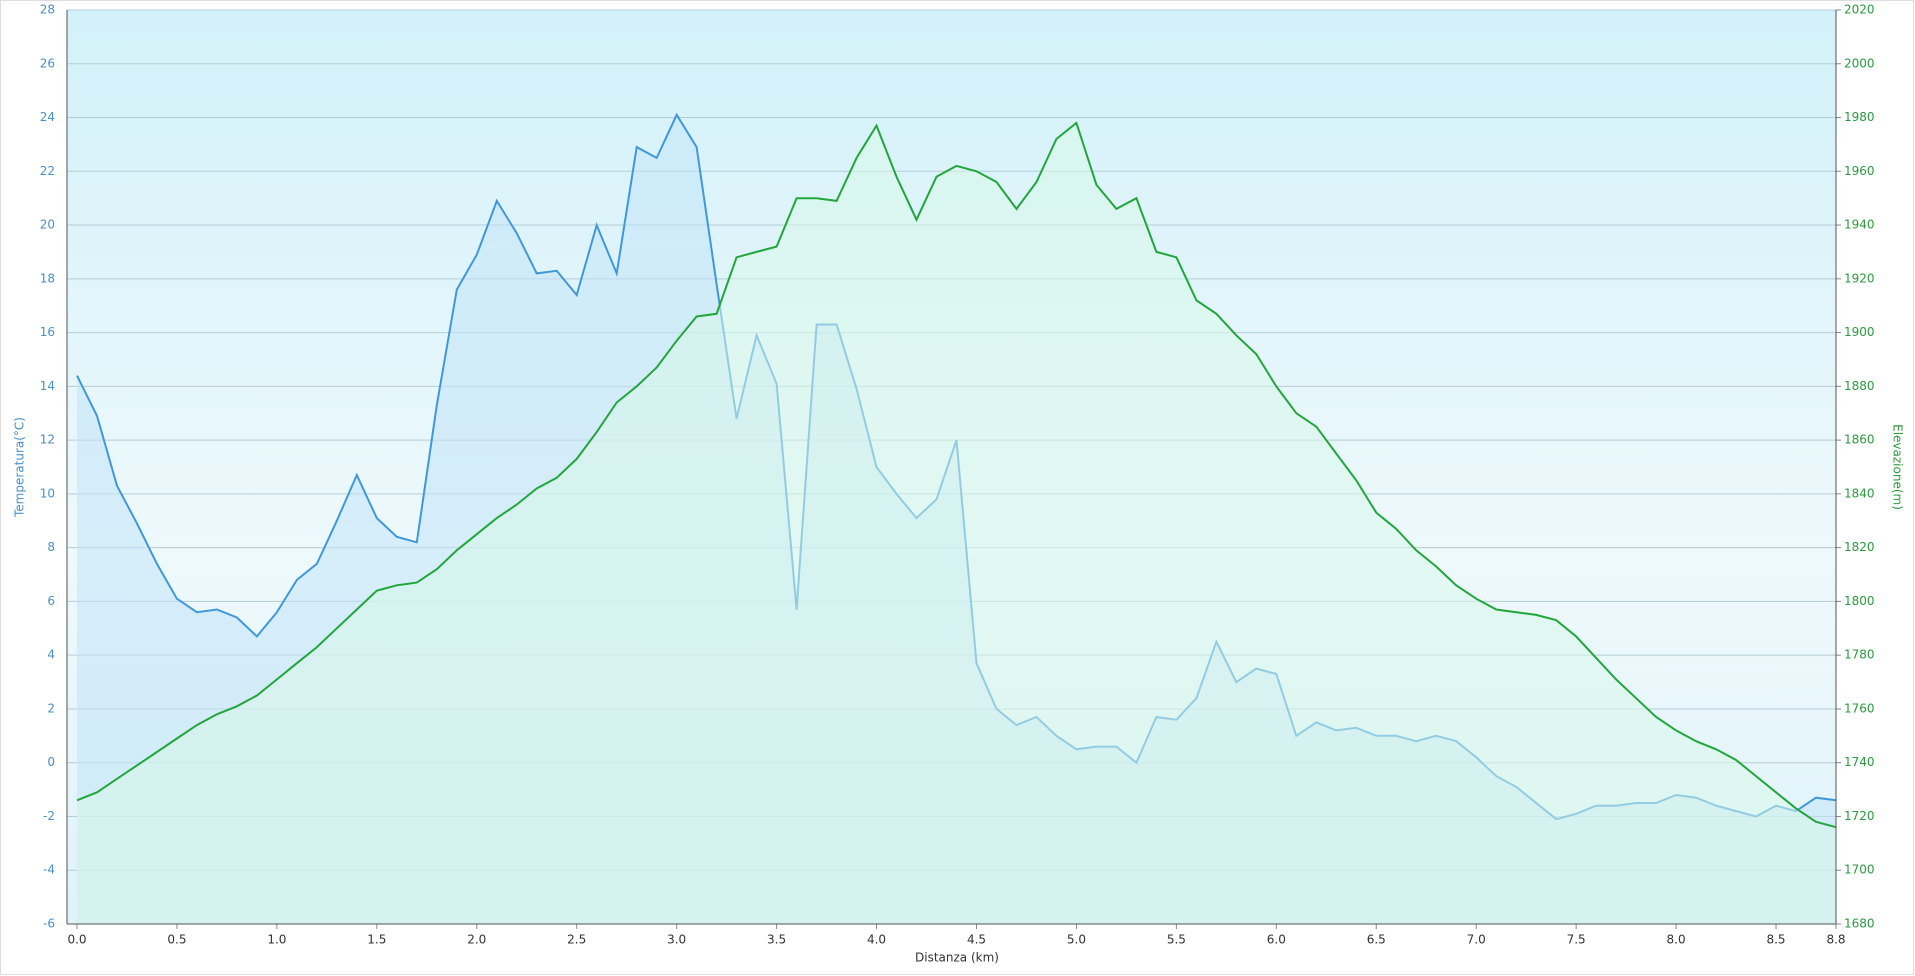  What do you see at coordinates (1859, 708) in the screenshot?
I see `y2-tick-label: 1760` at bounding box center [1859, 708].